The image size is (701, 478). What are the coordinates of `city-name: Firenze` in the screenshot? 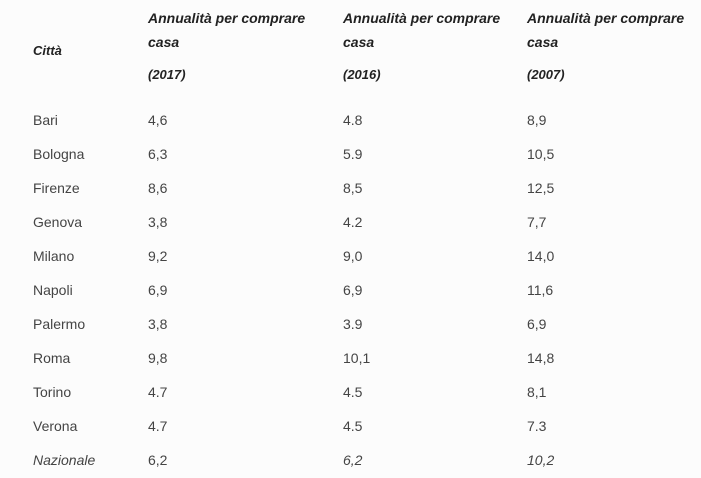 It's located at (56, 188).